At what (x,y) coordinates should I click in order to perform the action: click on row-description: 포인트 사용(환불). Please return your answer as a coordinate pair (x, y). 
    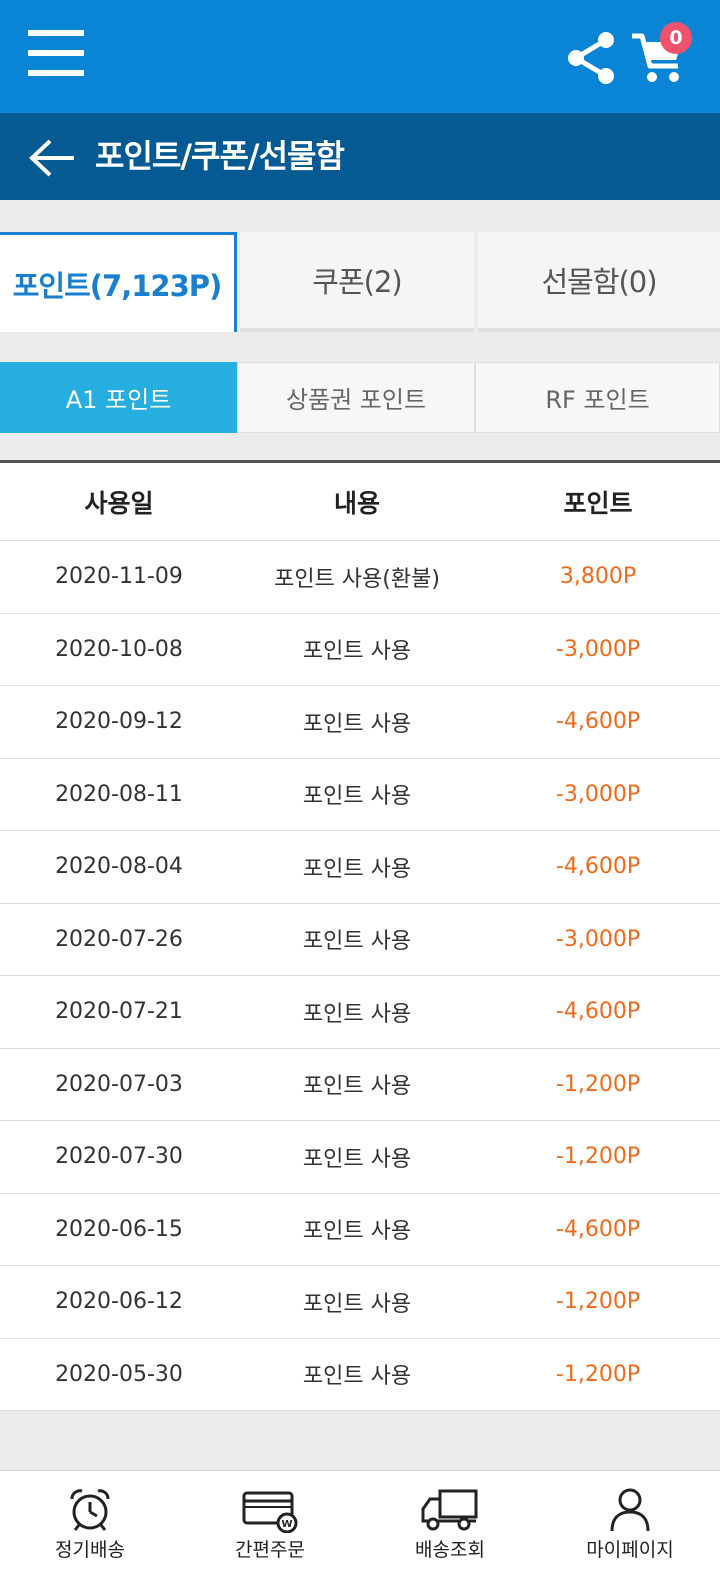
    Looking at the image, I should click on (357, 579).